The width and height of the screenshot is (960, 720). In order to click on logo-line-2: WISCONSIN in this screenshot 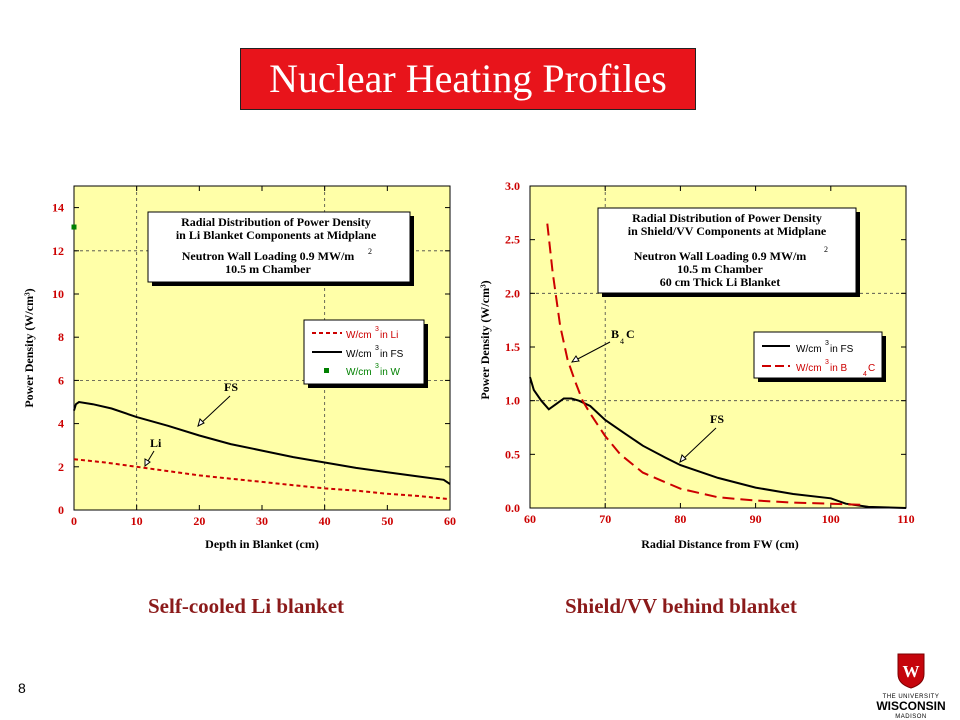, I will do `click(910, 706)`.